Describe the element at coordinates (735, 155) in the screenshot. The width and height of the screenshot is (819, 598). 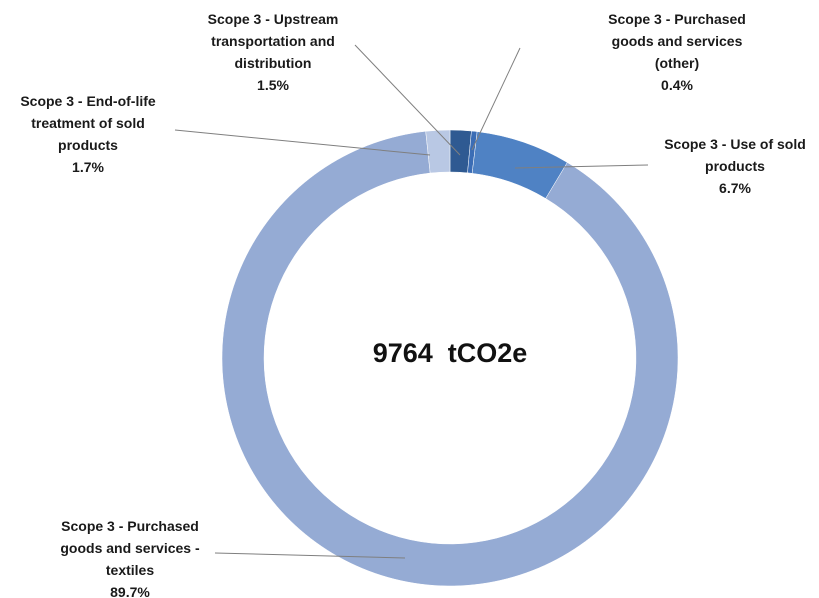
I see `category-label: Scope 3 - Use of sold products` at that location.